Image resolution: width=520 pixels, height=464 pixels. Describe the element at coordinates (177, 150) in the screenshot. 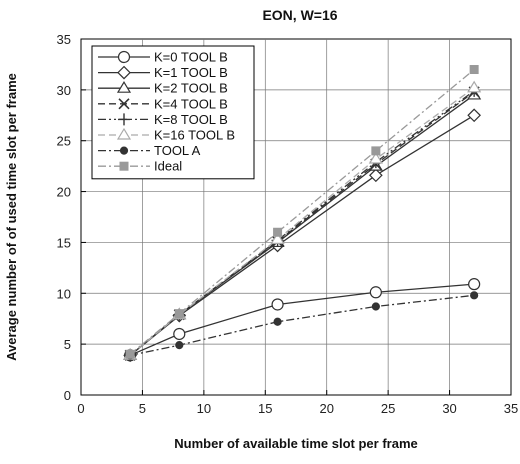

I see `legend-label: TOOL A` at that location.